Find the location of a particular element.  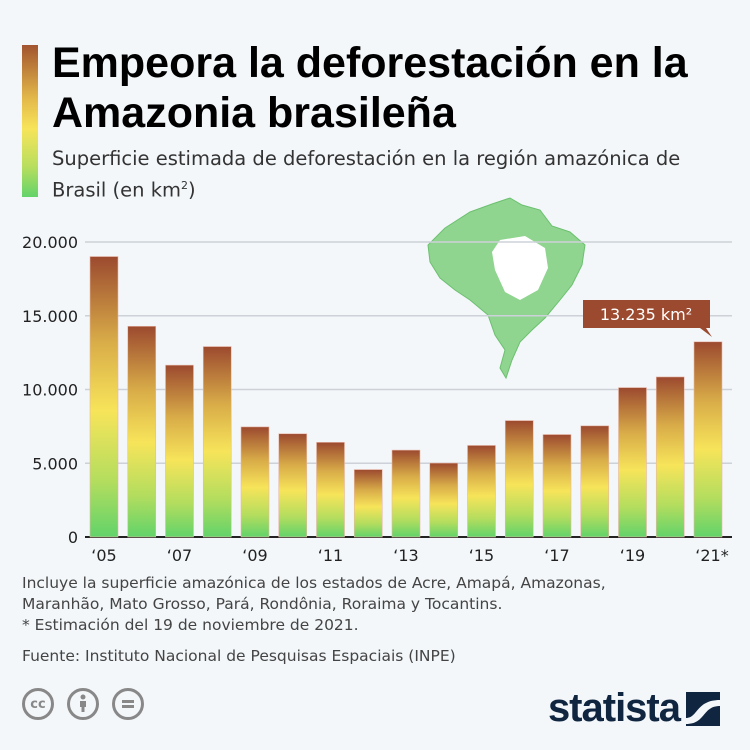

bar-2013 is located at coordinates (406, 493).